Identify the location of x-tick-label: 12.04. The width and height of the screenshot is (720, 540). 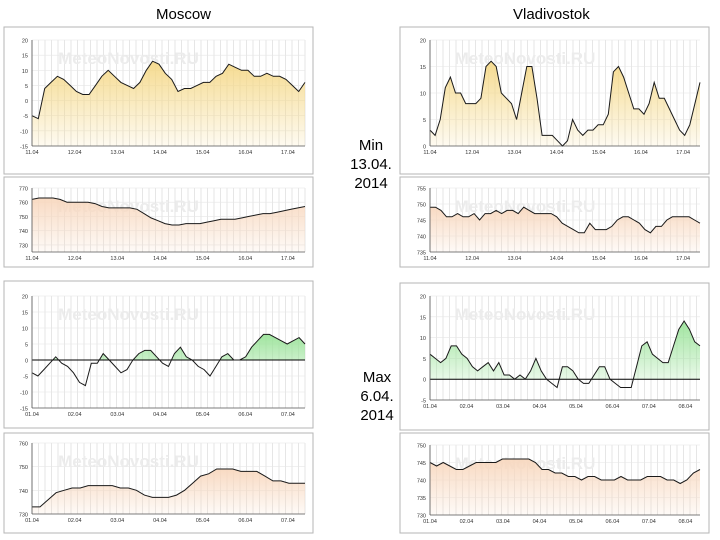
(75, 153).